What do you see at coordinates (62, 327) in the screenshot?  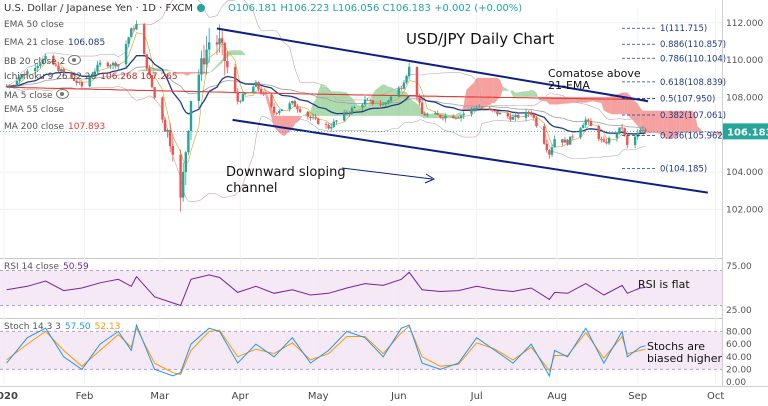 I see `legend-stoch: Stoch 14 3 3 57.50 52.13` at bounding box center [62, 327].